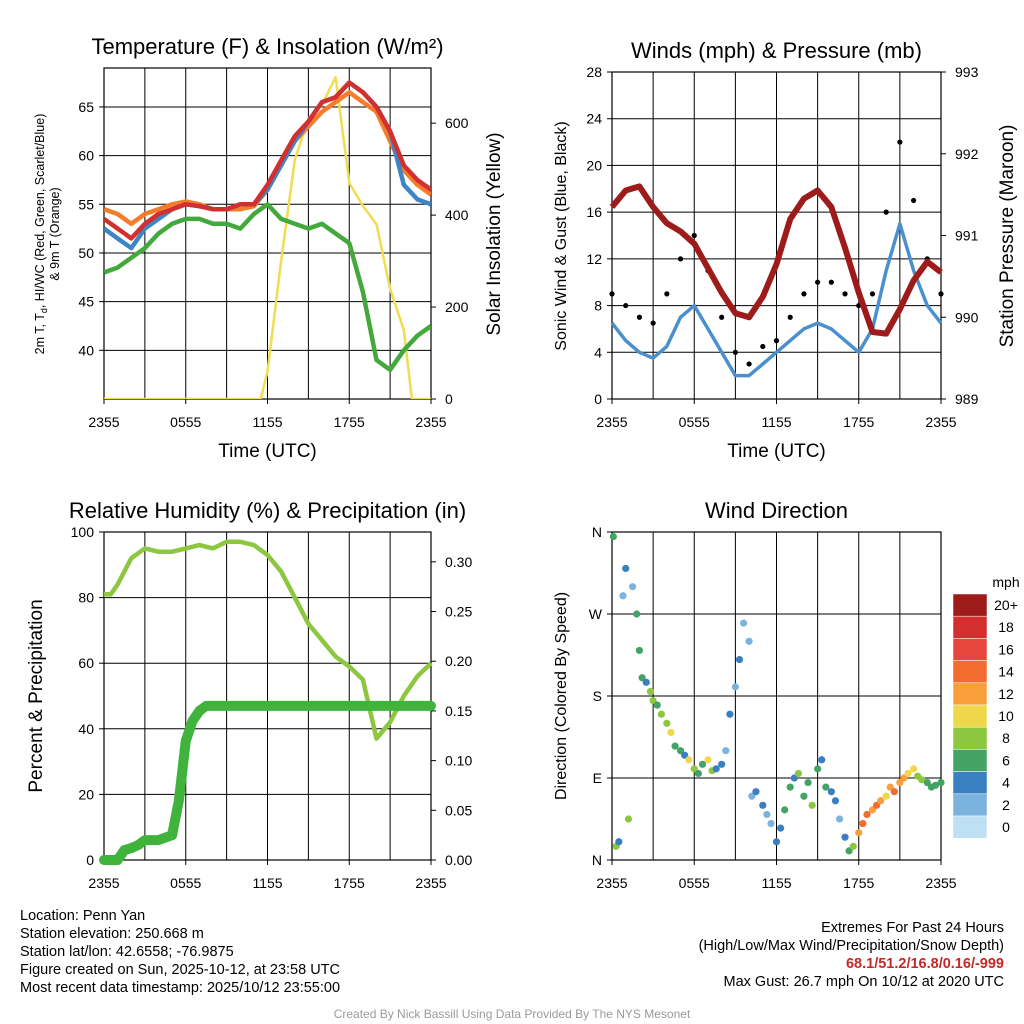  I want to click on colorbar-label: 0, so click(1006, 827).